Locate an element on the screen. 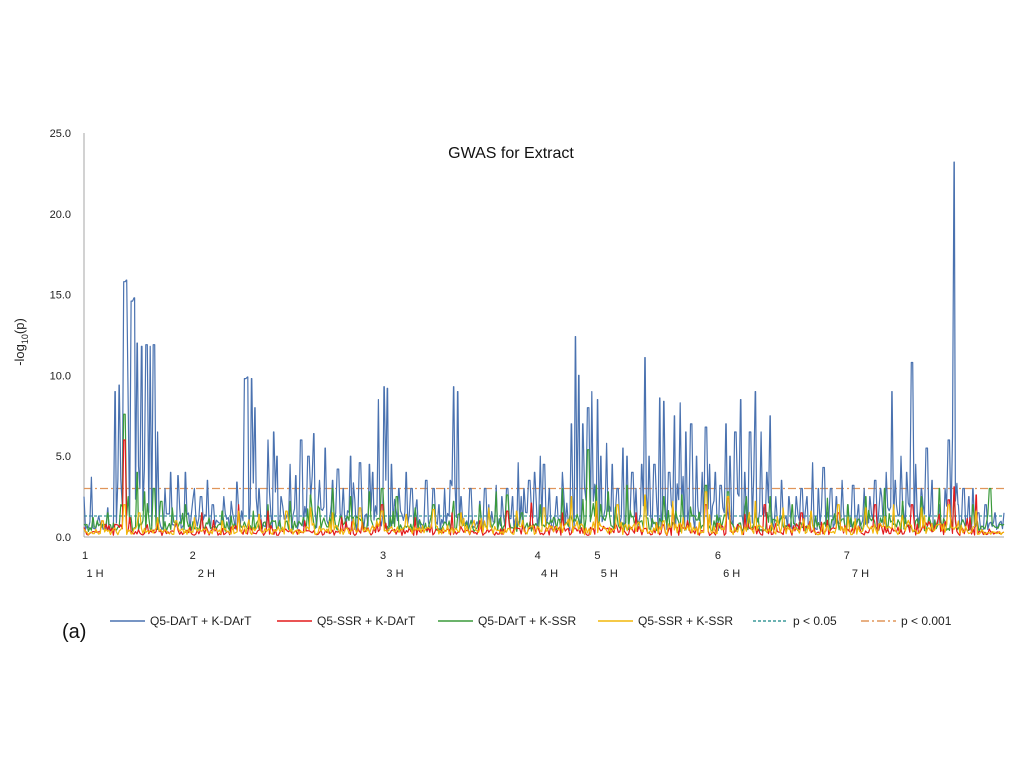 The width and height of the screenshot is (1024, 768). chromosome-name-label: 5 H is located at coordinates (609, 574).